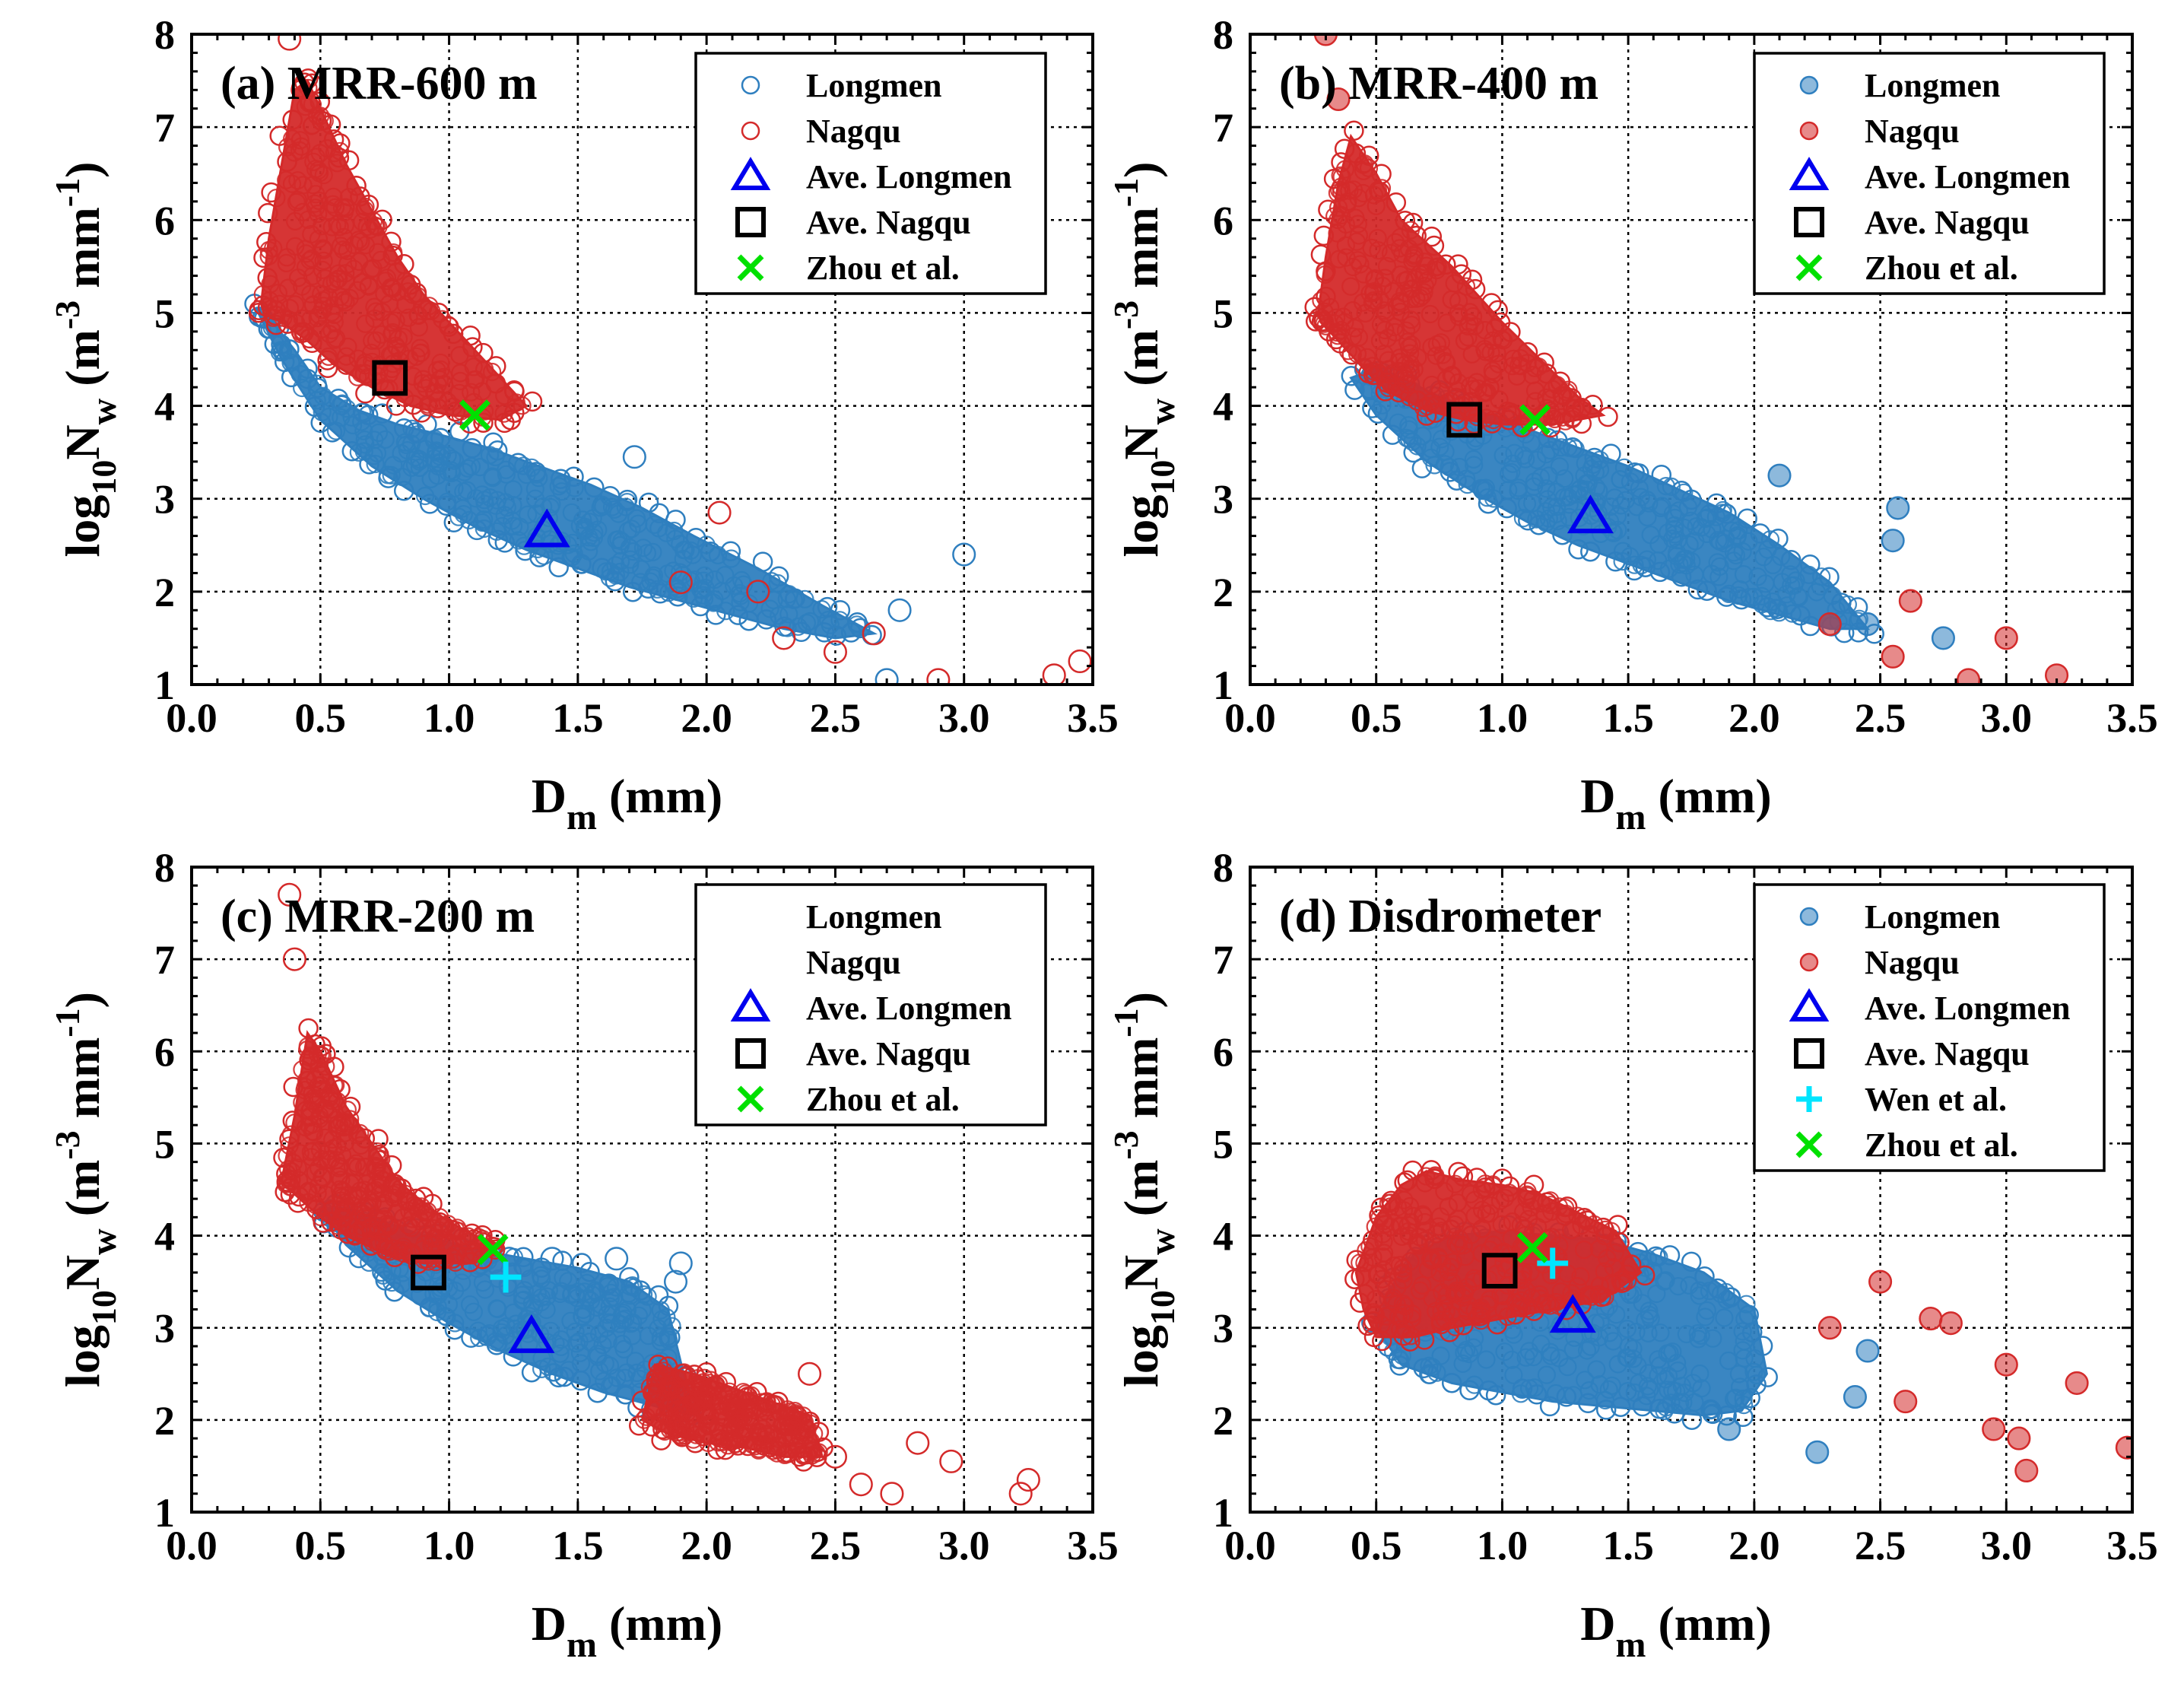 Image resolution: width=2184 pixels, height=1703 pixels. I want to click on legend-marker-ave-nagqu, so click(1809, 222).